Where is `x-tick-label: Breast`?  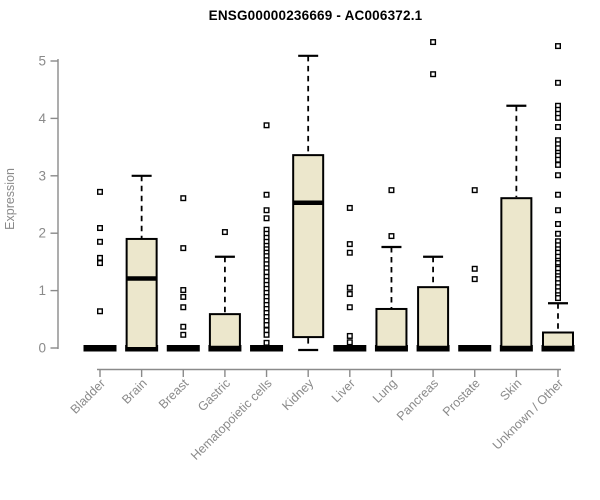 x-tick-label: Breast is located at coordinates (174, 394).